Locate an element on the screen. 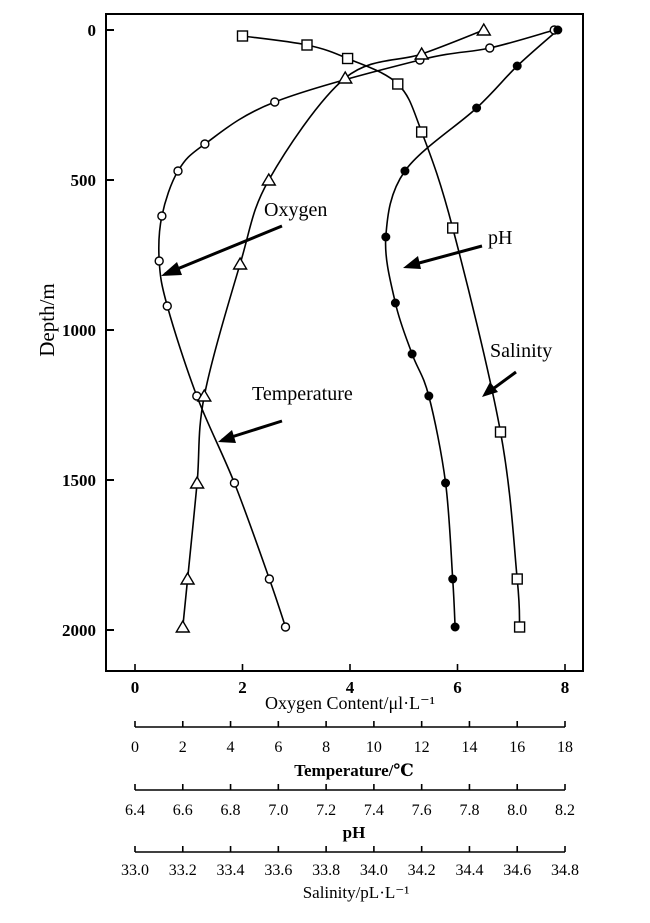 This screenshot has width=650, height=923. y-tick-label: 1000 is located at coordinates (79, 330).